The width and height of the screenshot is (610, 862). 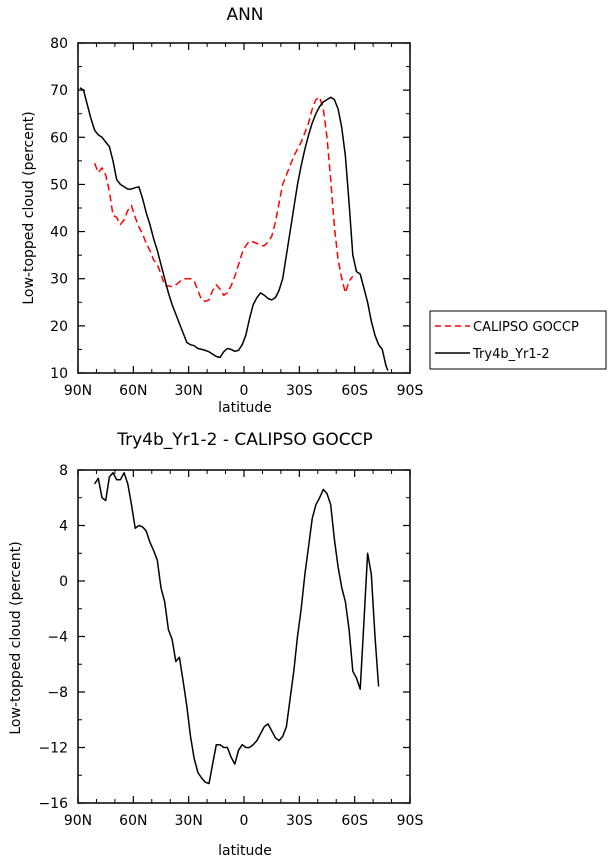 What do you see at coordinates (59, 185) in the screenshot?
I see `y-tick-label: 50` at bounding box center [59, 185].